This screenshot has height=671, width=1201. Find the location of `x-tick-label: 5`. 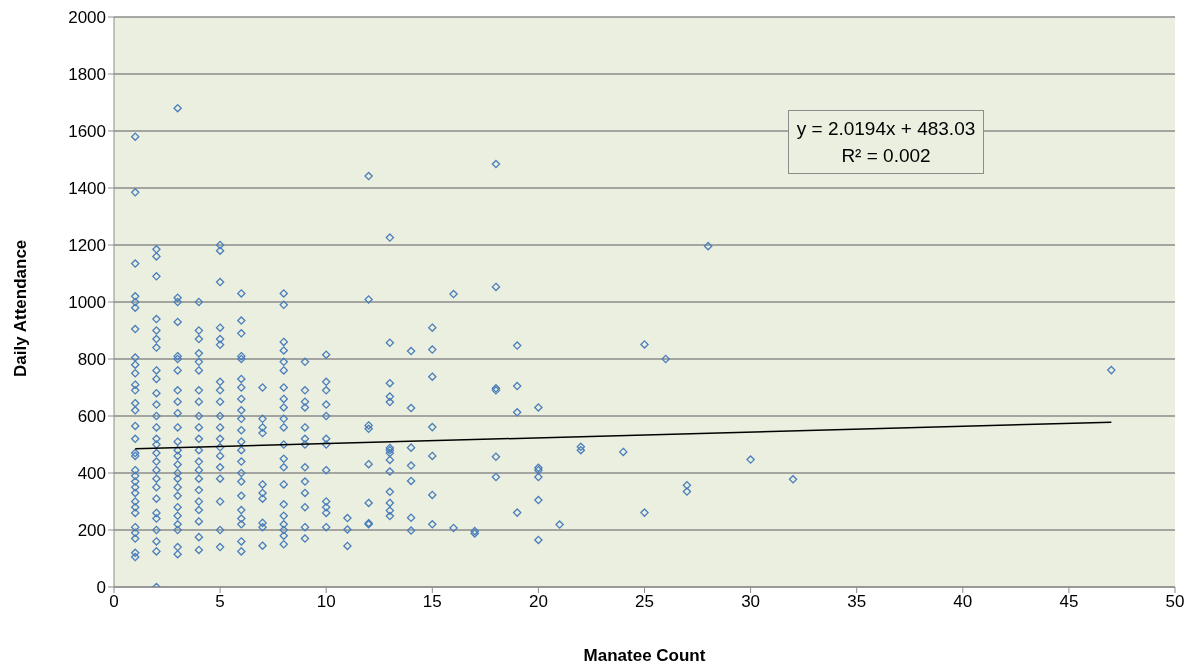

x-tick-label: 5 is located at coordinates (220, 602).